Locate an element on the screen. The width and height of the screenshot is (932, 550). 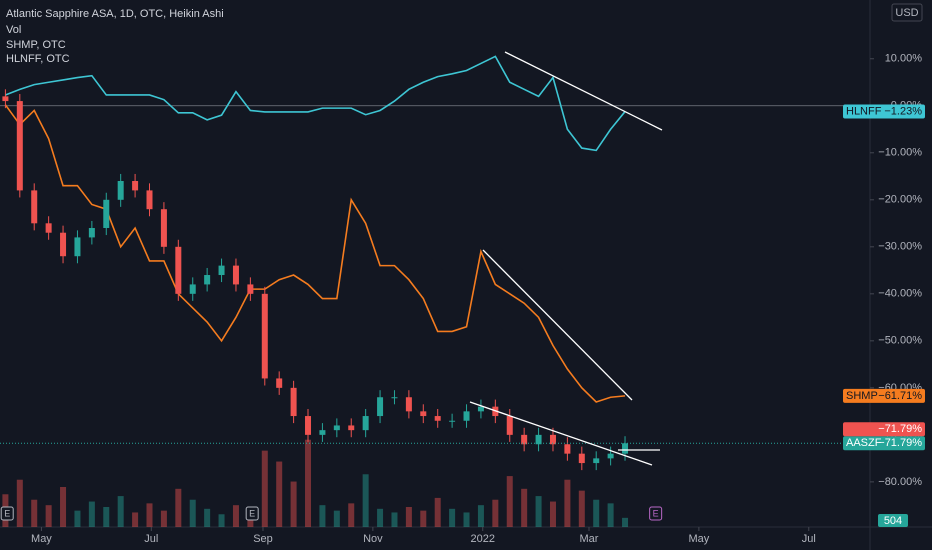
badge-value: −61.71% is located at coordinates (900, 396).